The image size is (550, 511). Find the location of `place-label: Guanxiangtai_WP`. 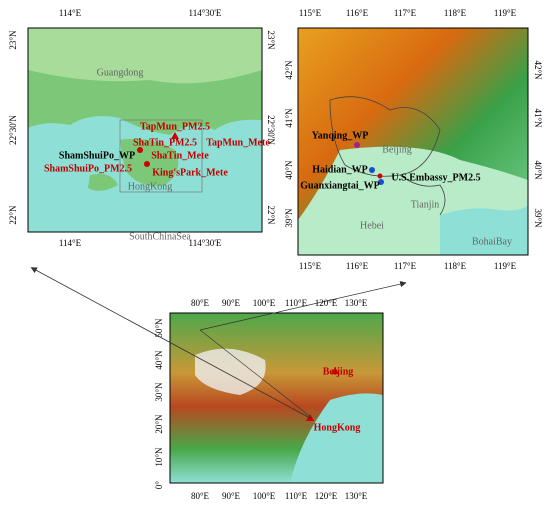

place-label: Guanxiangtai_WP is located at coordinates (339, 185).